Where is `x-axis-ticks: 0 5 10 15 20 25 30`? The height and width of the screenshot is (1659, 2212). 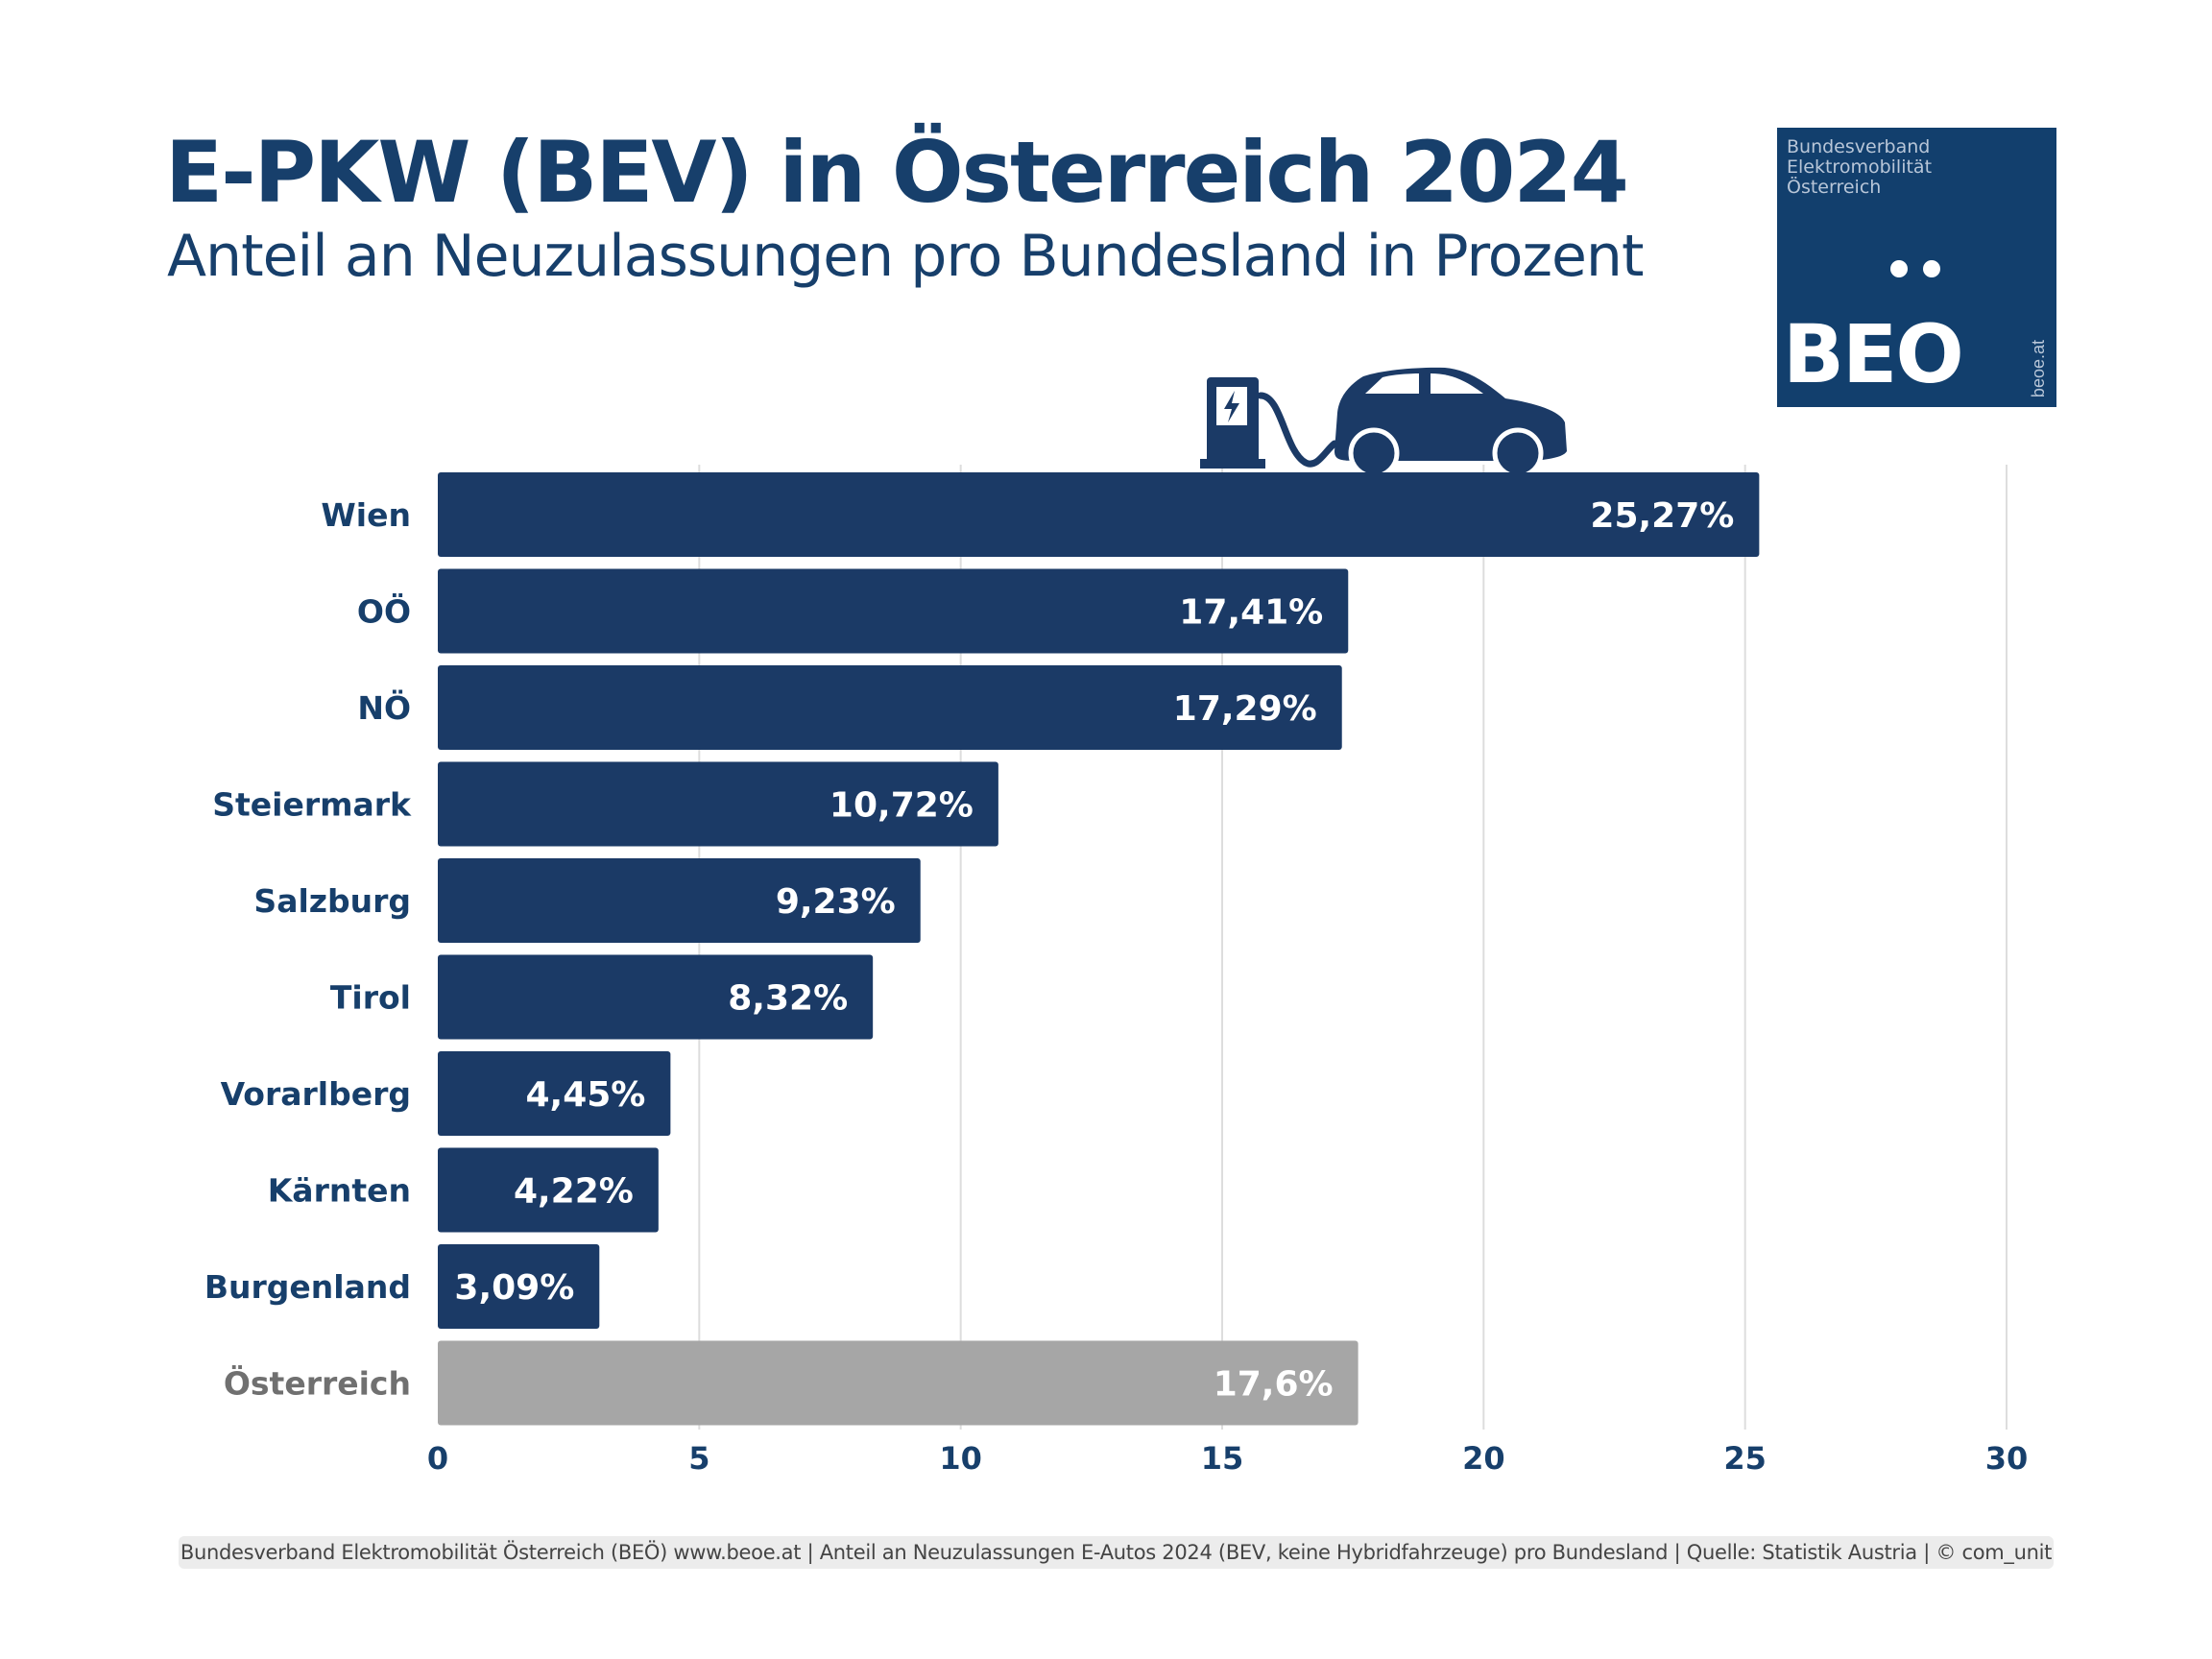 x-axis-ticks: 0 5 10 15 20 25 30 is located at coordinates (1227, 1459).